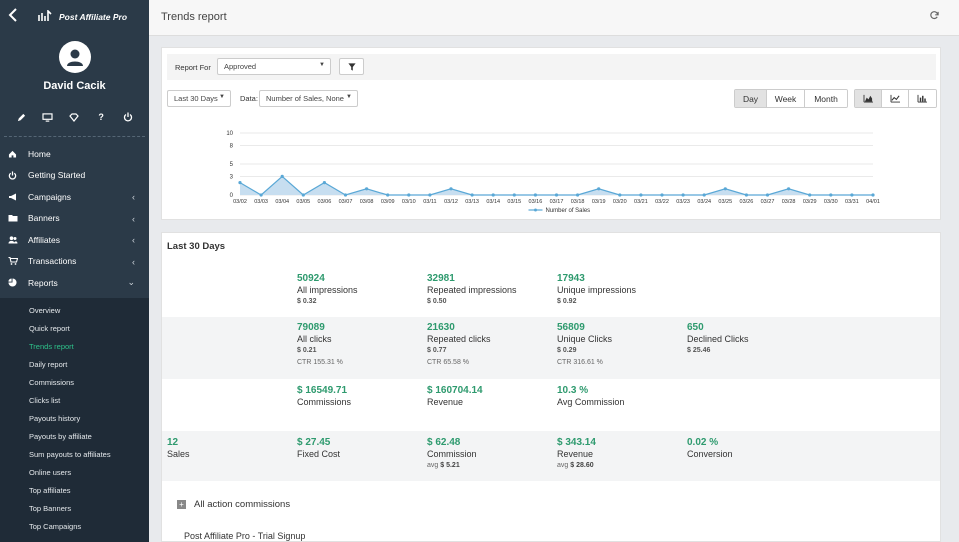 Image resolution: width=959 pixels, height=542 pixels. Describe the element at coordinates (551, 67) in the screenshot. I see `filter-bar: Report For Approved ▼` at that location.